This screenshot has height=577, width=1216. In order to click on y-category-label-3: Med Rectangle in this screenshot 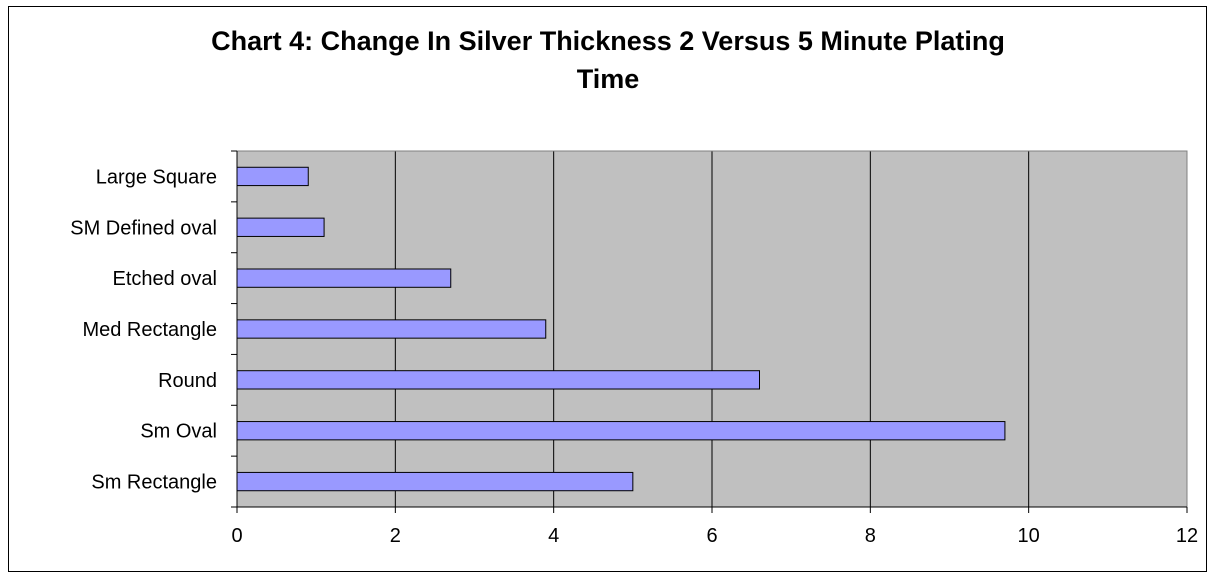, I will do `click(149, 330)`.